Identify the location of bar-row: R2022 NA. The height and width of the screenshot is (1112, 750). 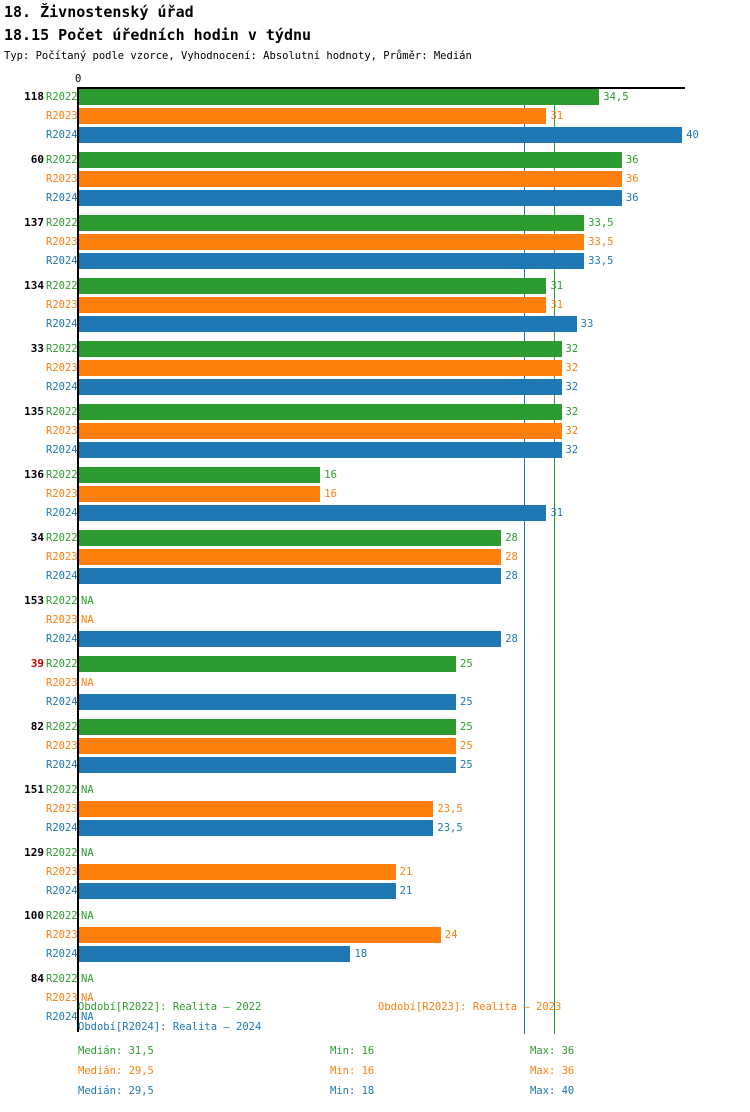
(375, 601).